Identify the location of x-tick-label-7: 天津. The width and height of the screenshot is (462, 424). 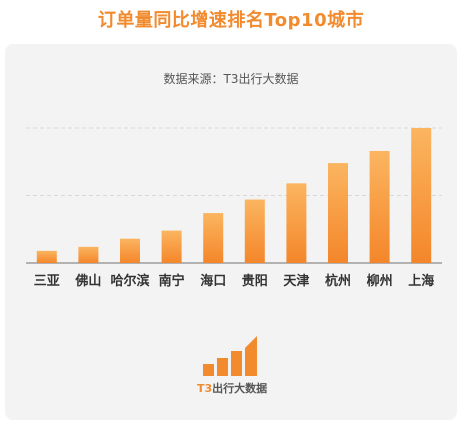
(296, 281).